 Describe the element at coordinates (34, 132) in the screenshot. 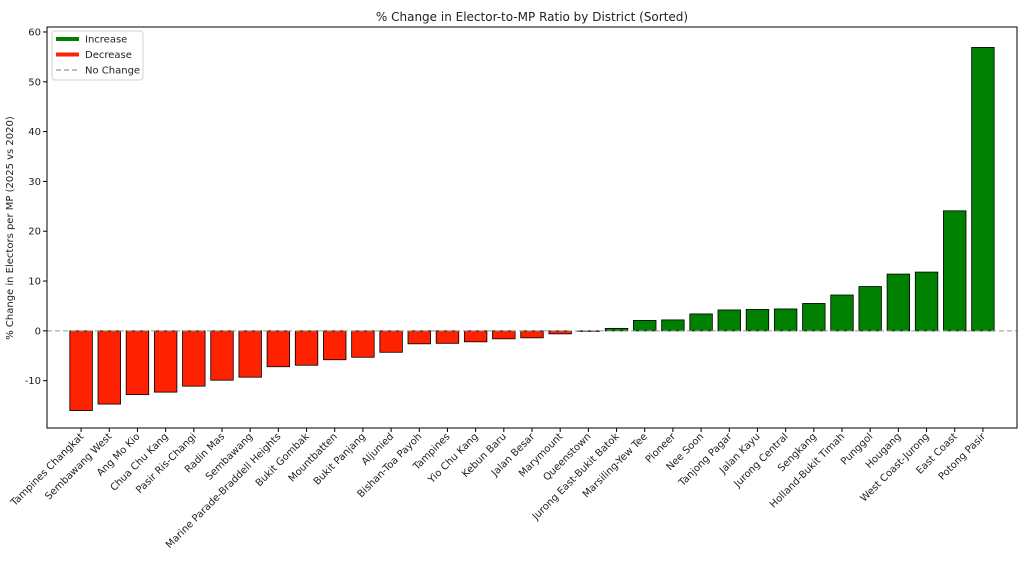

I see `y-tick-label: 40` at that location.